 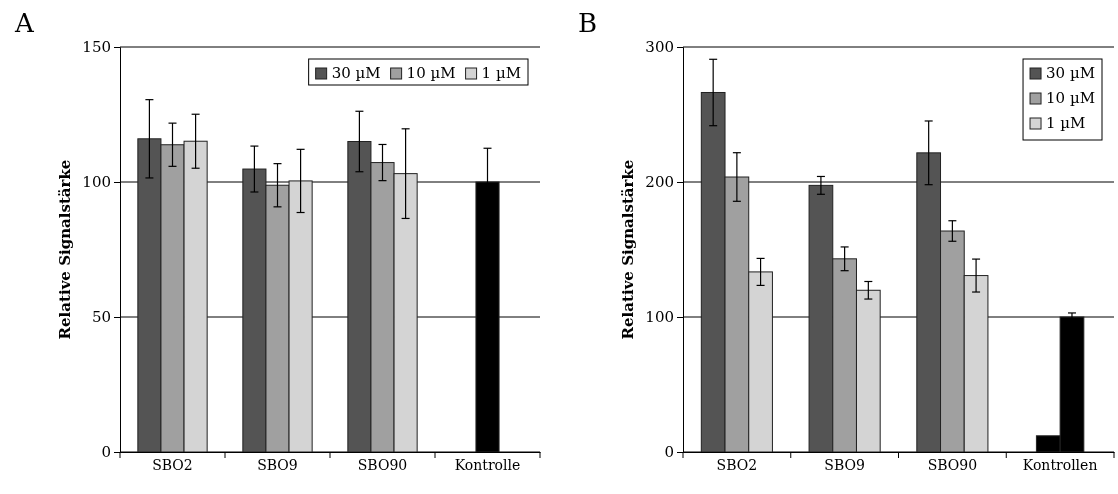 I want to click on y-tick-label: 50, so click(x=101, y=317).